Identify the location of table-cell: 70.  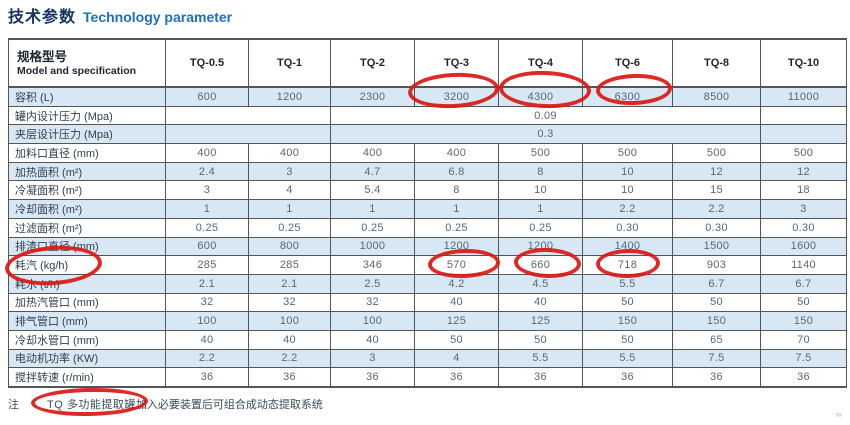
(803, 339).